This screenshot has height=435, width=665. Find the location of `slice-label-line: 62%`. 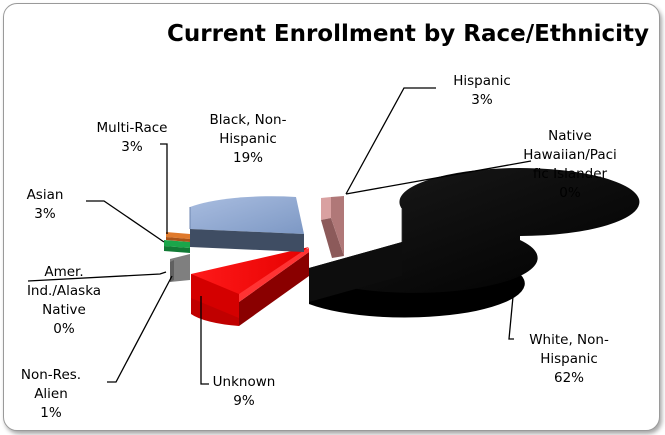

slice-label-line: 62% is located at coordinates (569, 378).